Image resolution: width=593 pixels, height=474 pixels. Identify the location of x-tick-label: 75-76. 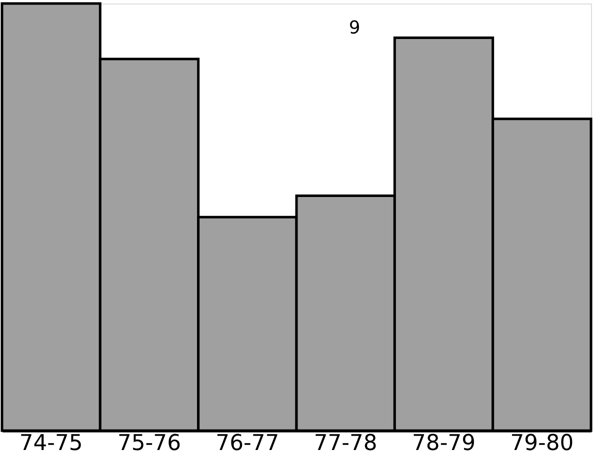
(149, 443).